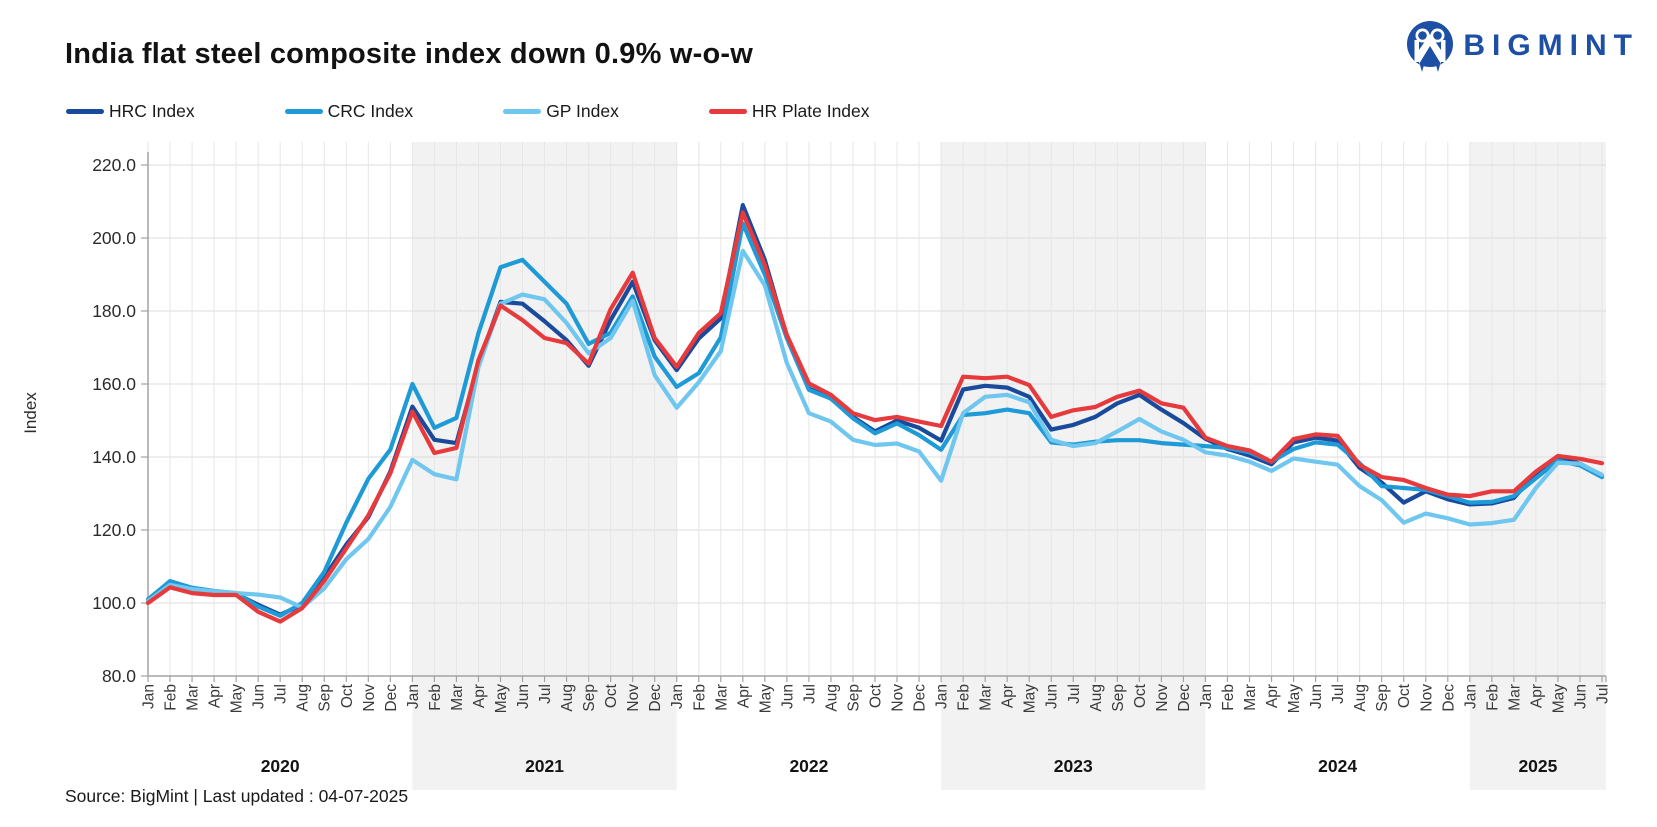 Image resolution: width=1657 pixels, height=827 pixels. I want to click on y-tick-label: 200.0, so click(114, 238).